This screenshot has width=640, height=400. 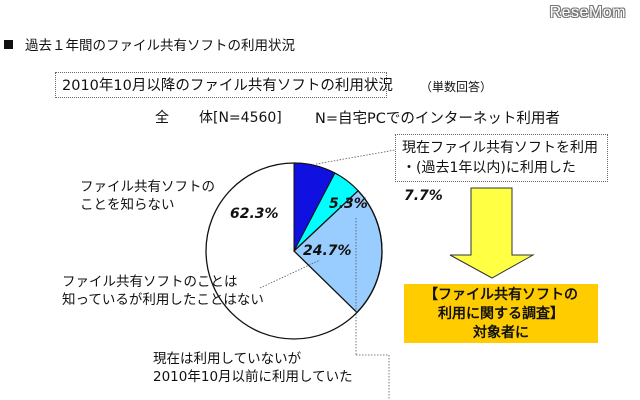 I want to click on square-bullet-icon, so click(x=8, y=44).